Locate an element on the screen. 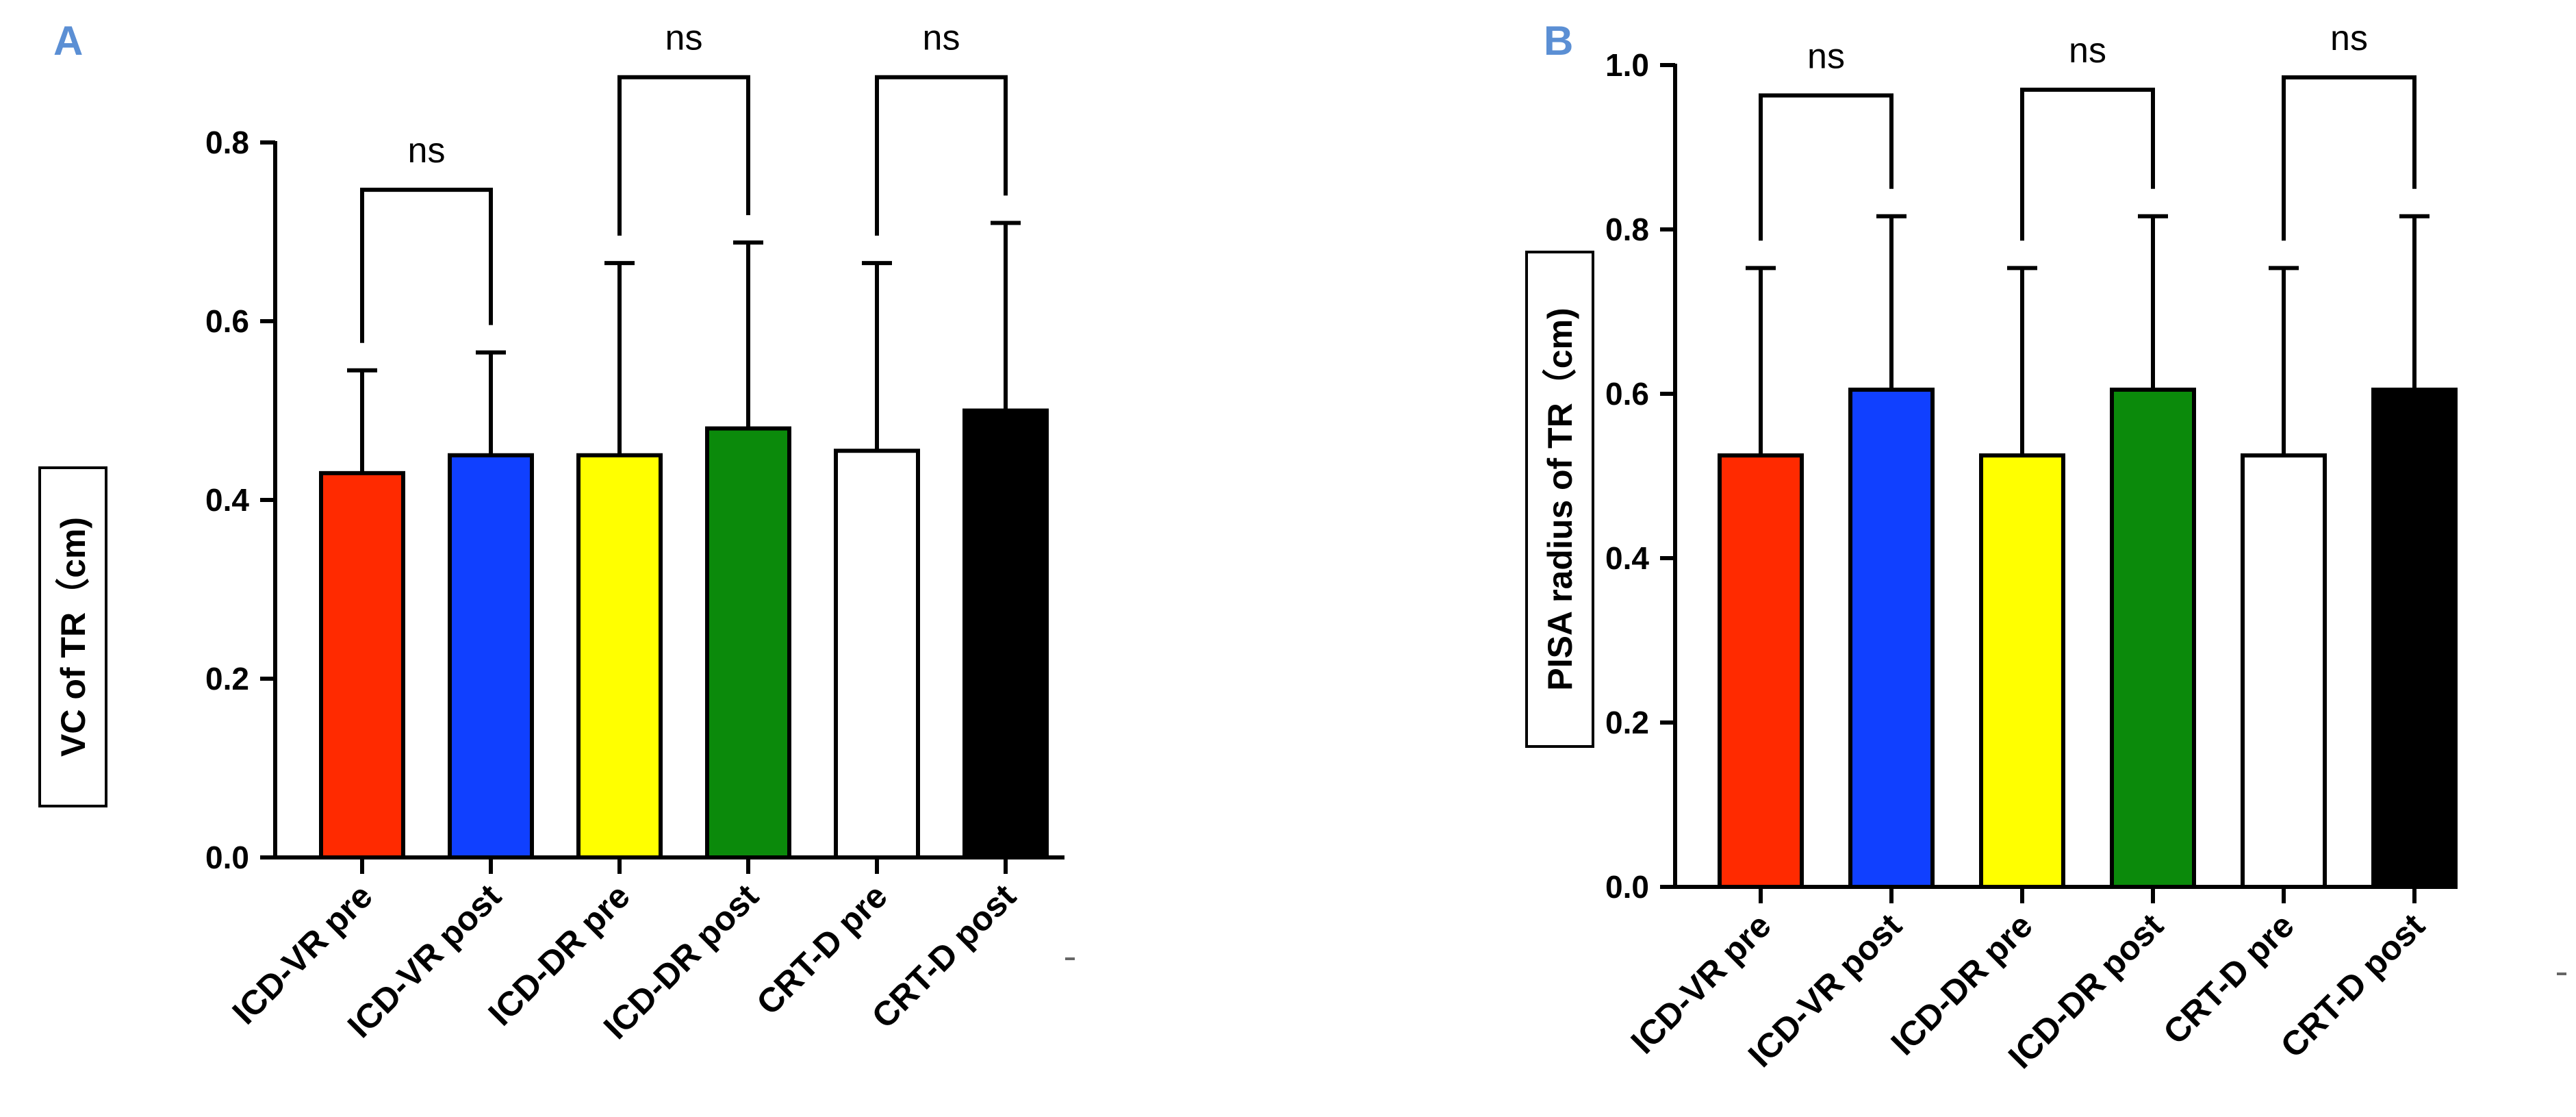  panel-b-y-tick-label-0: 0.0 is located at coordinates (1627, 887).